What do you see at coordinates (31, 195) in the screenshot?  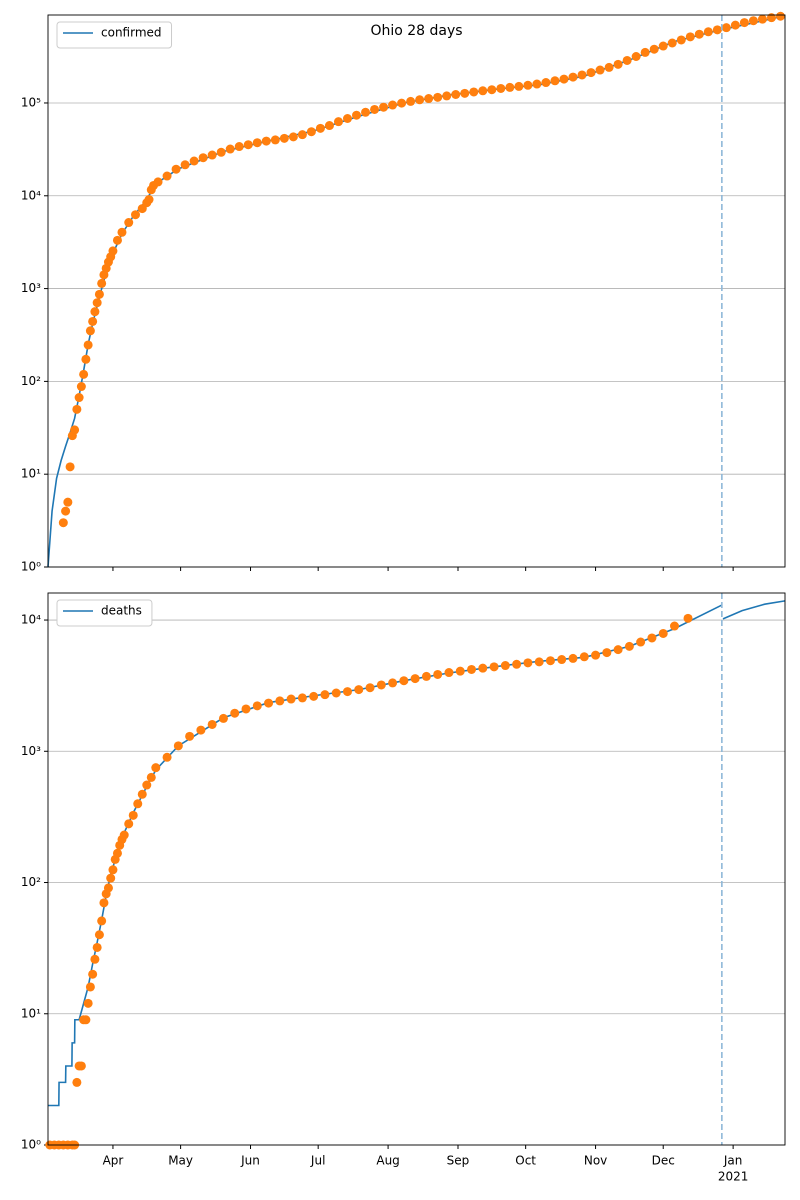 I see `y-tick-label: 10⁴` at bounding box center [31, 195].